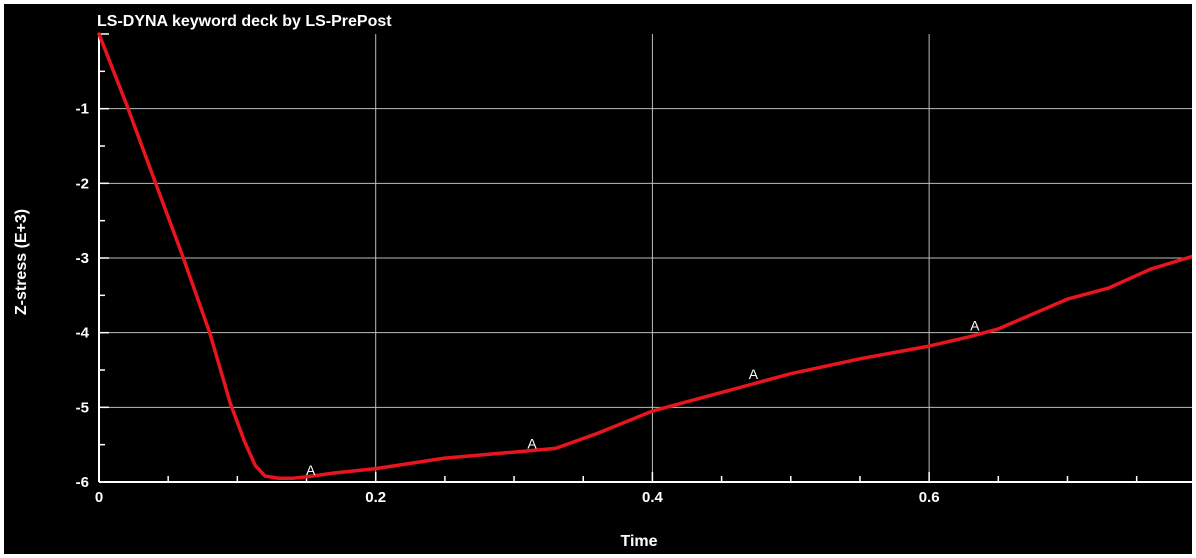  I want to click on y-tick-label: -3, so click(82, 258).